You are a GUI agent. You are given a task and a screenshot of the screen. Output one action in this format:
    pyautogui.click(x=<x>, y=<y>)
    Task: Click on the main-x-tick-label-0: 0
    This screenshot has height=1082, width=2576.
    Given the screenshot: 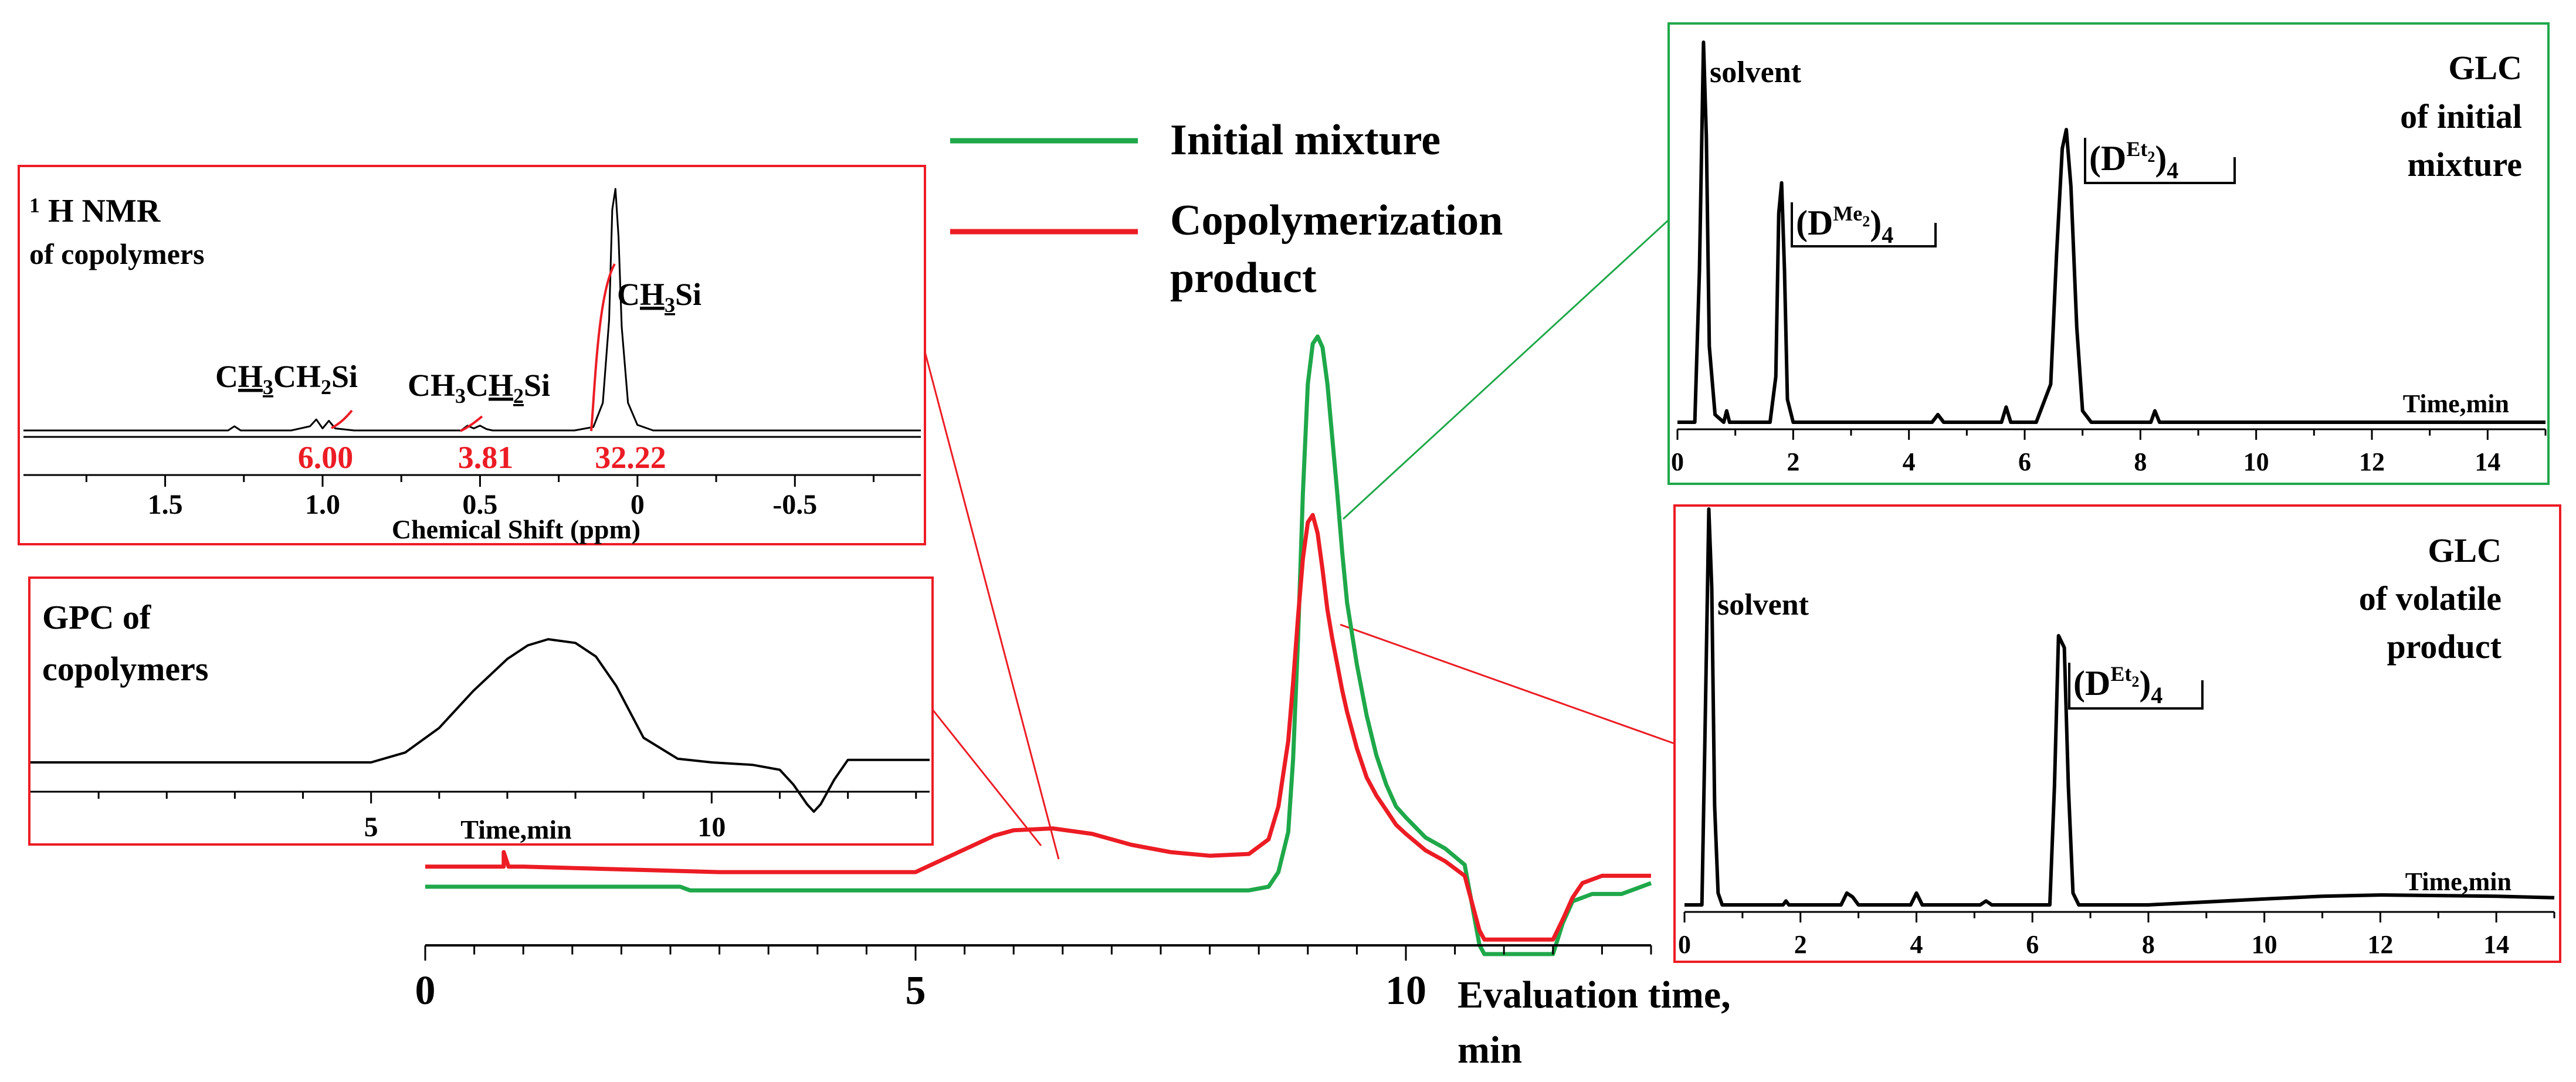 What is the action you would take?
    pyautogui.click(x=426, y=990)
    